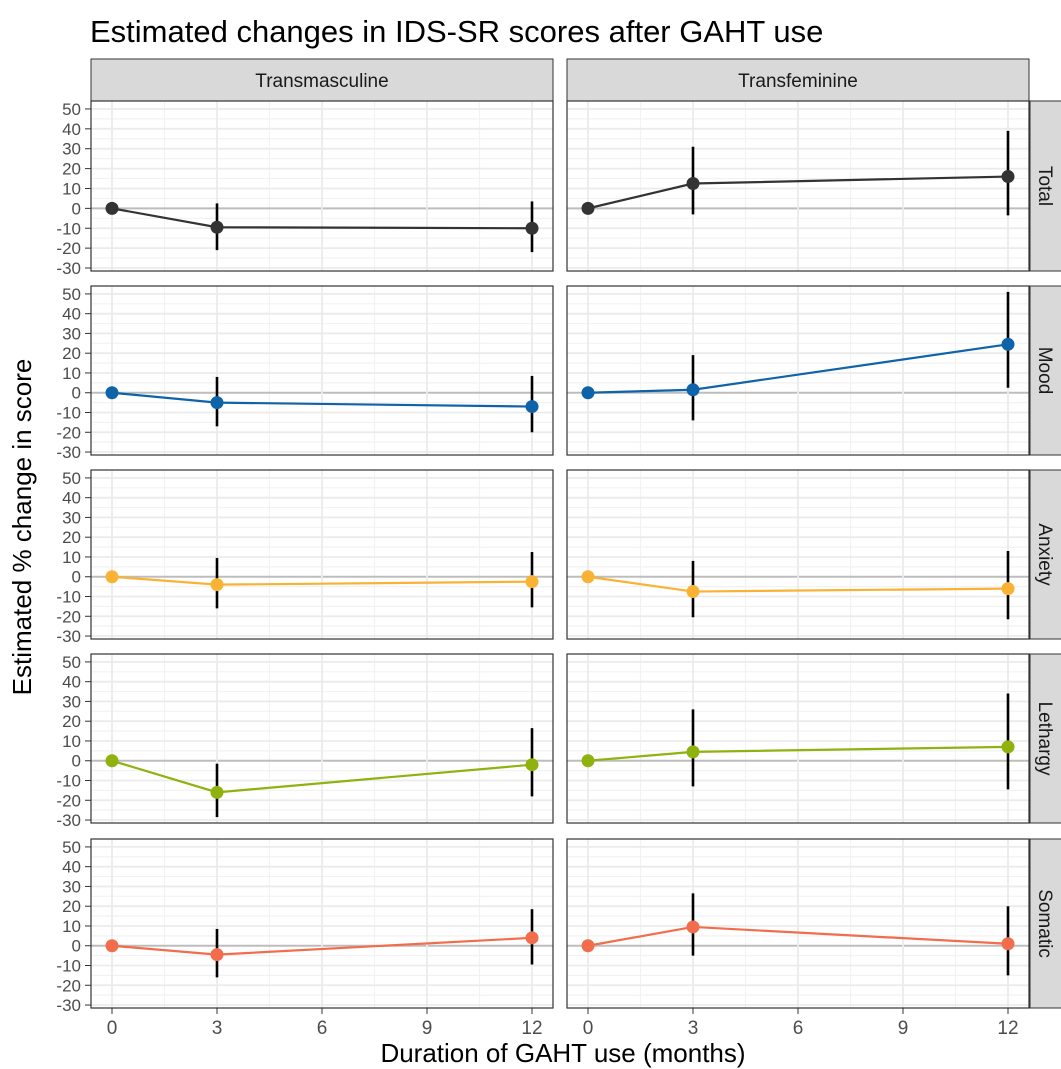  I want to click on row-strip-label: Anxiety, so click(1044, 554).